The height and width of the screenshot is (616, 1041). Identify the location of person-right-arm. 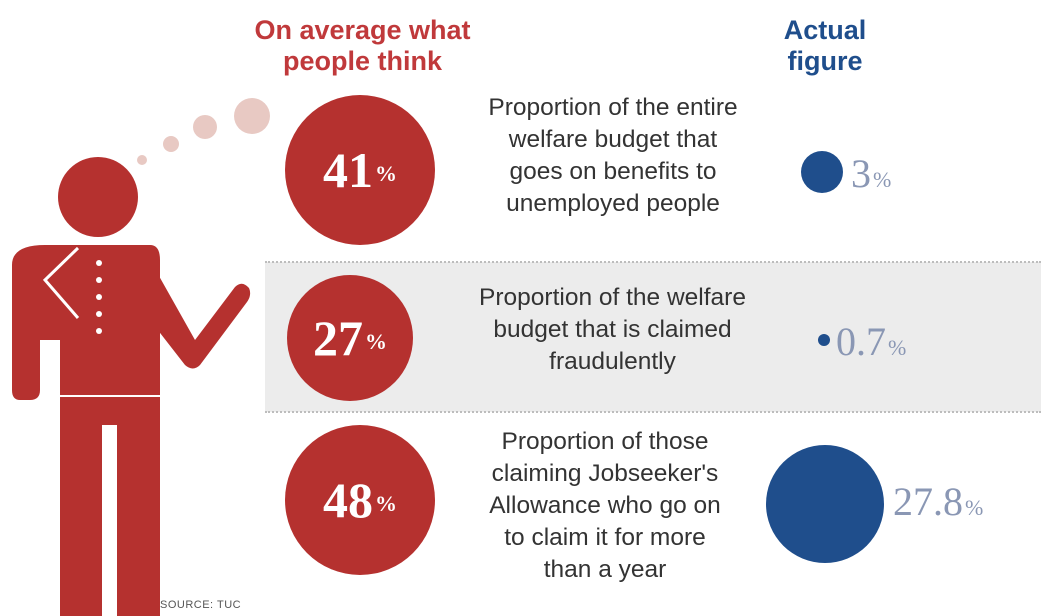
(200, 314).